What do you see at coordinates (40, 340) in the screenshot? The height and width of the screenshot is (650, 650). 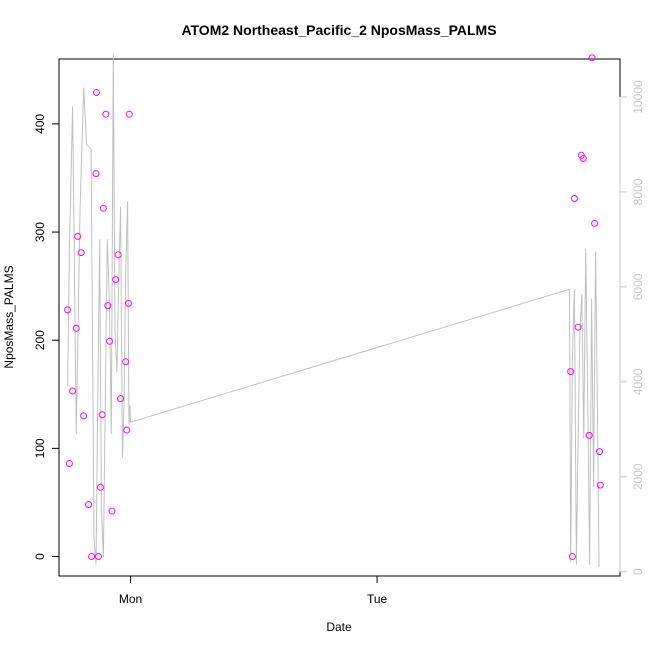 I see `left-tick-label: 200` at bounding box center [40, 340].